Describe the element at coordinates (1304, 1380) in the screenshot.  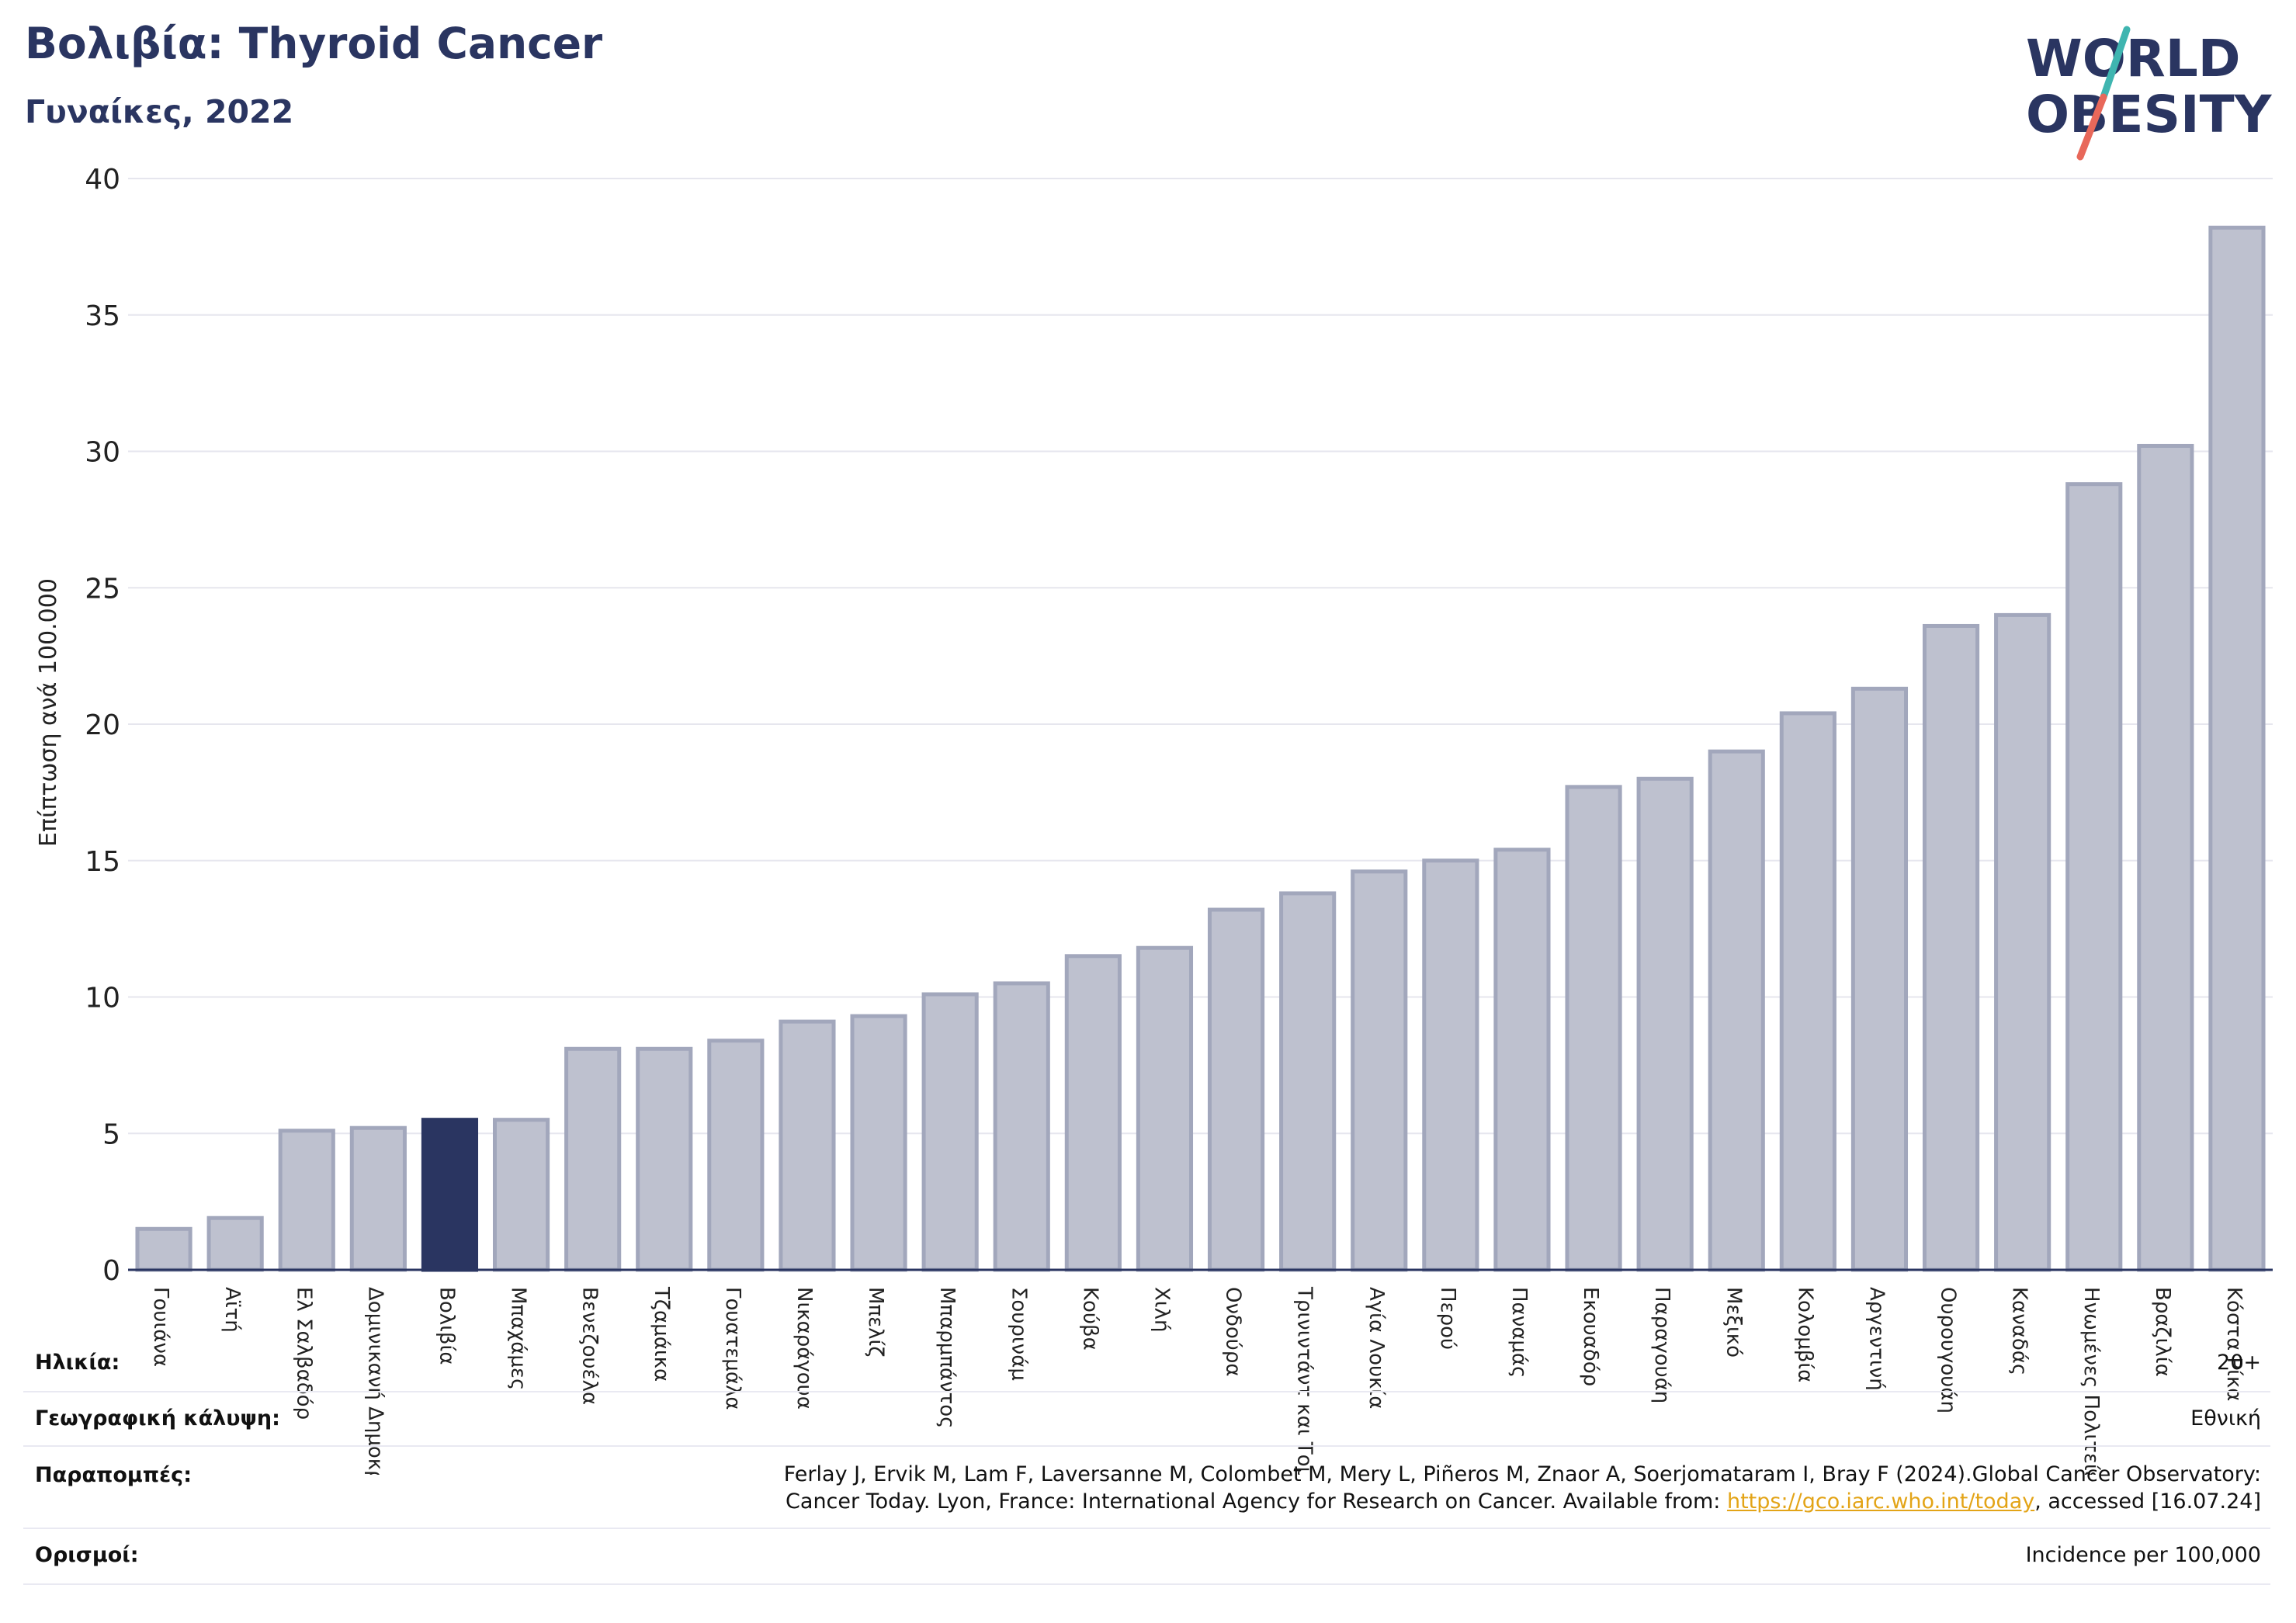
I see `x-tick-label: Τρινιντάντ και Τομπάγκο` at that location.